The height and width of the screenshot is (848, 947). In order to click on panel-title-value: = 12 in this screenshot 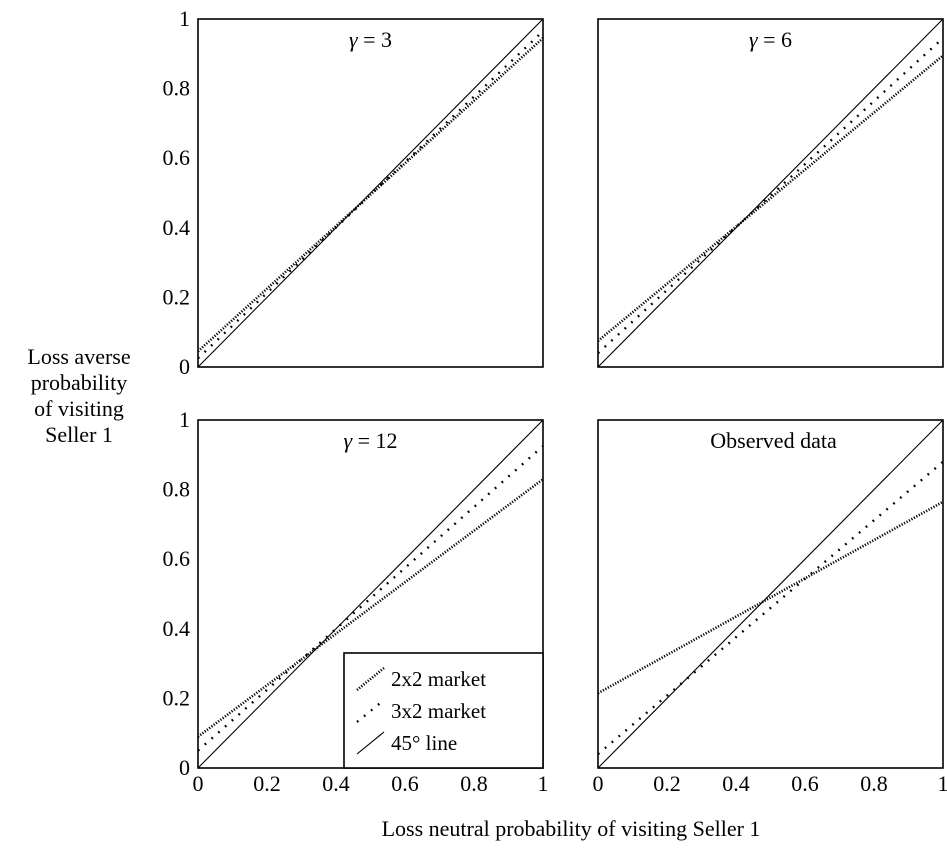, I will do `click(374, 440)`.